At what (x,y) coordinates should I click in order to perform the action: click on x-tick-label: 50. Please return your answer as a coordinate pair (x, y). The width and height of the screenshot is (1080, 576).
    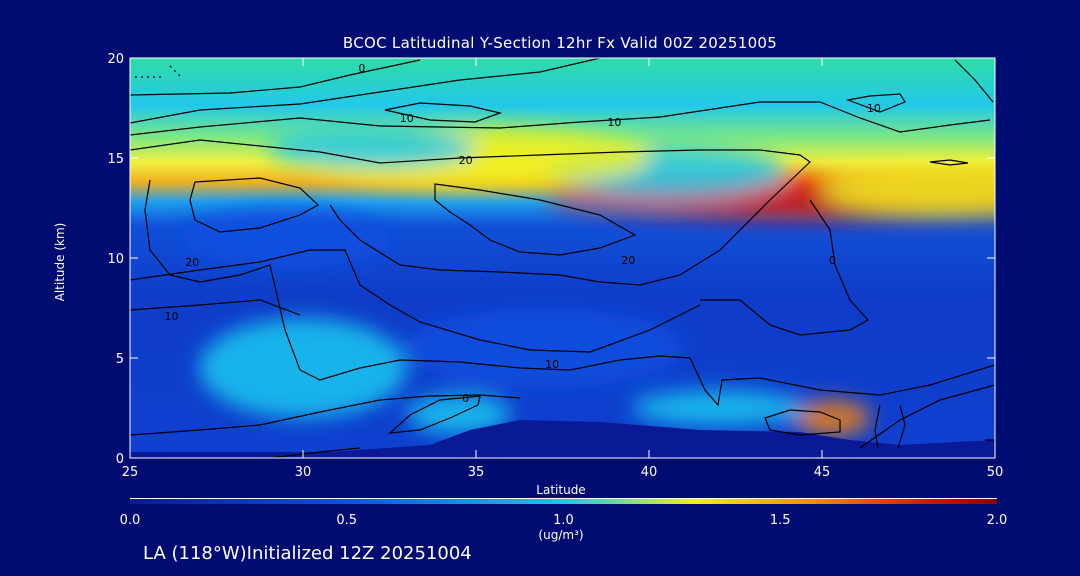
    Looking at the image, I should click on (995, 472).